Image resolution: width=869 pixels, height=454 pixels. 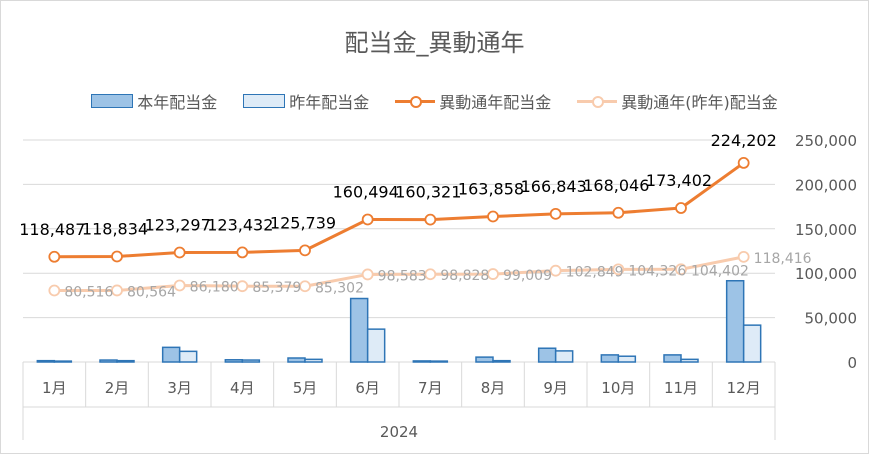 What do you see at coordinates (367, 388) in the screenshot?
I see `x-tick-label: 6月` at bounding box center [367, 388].